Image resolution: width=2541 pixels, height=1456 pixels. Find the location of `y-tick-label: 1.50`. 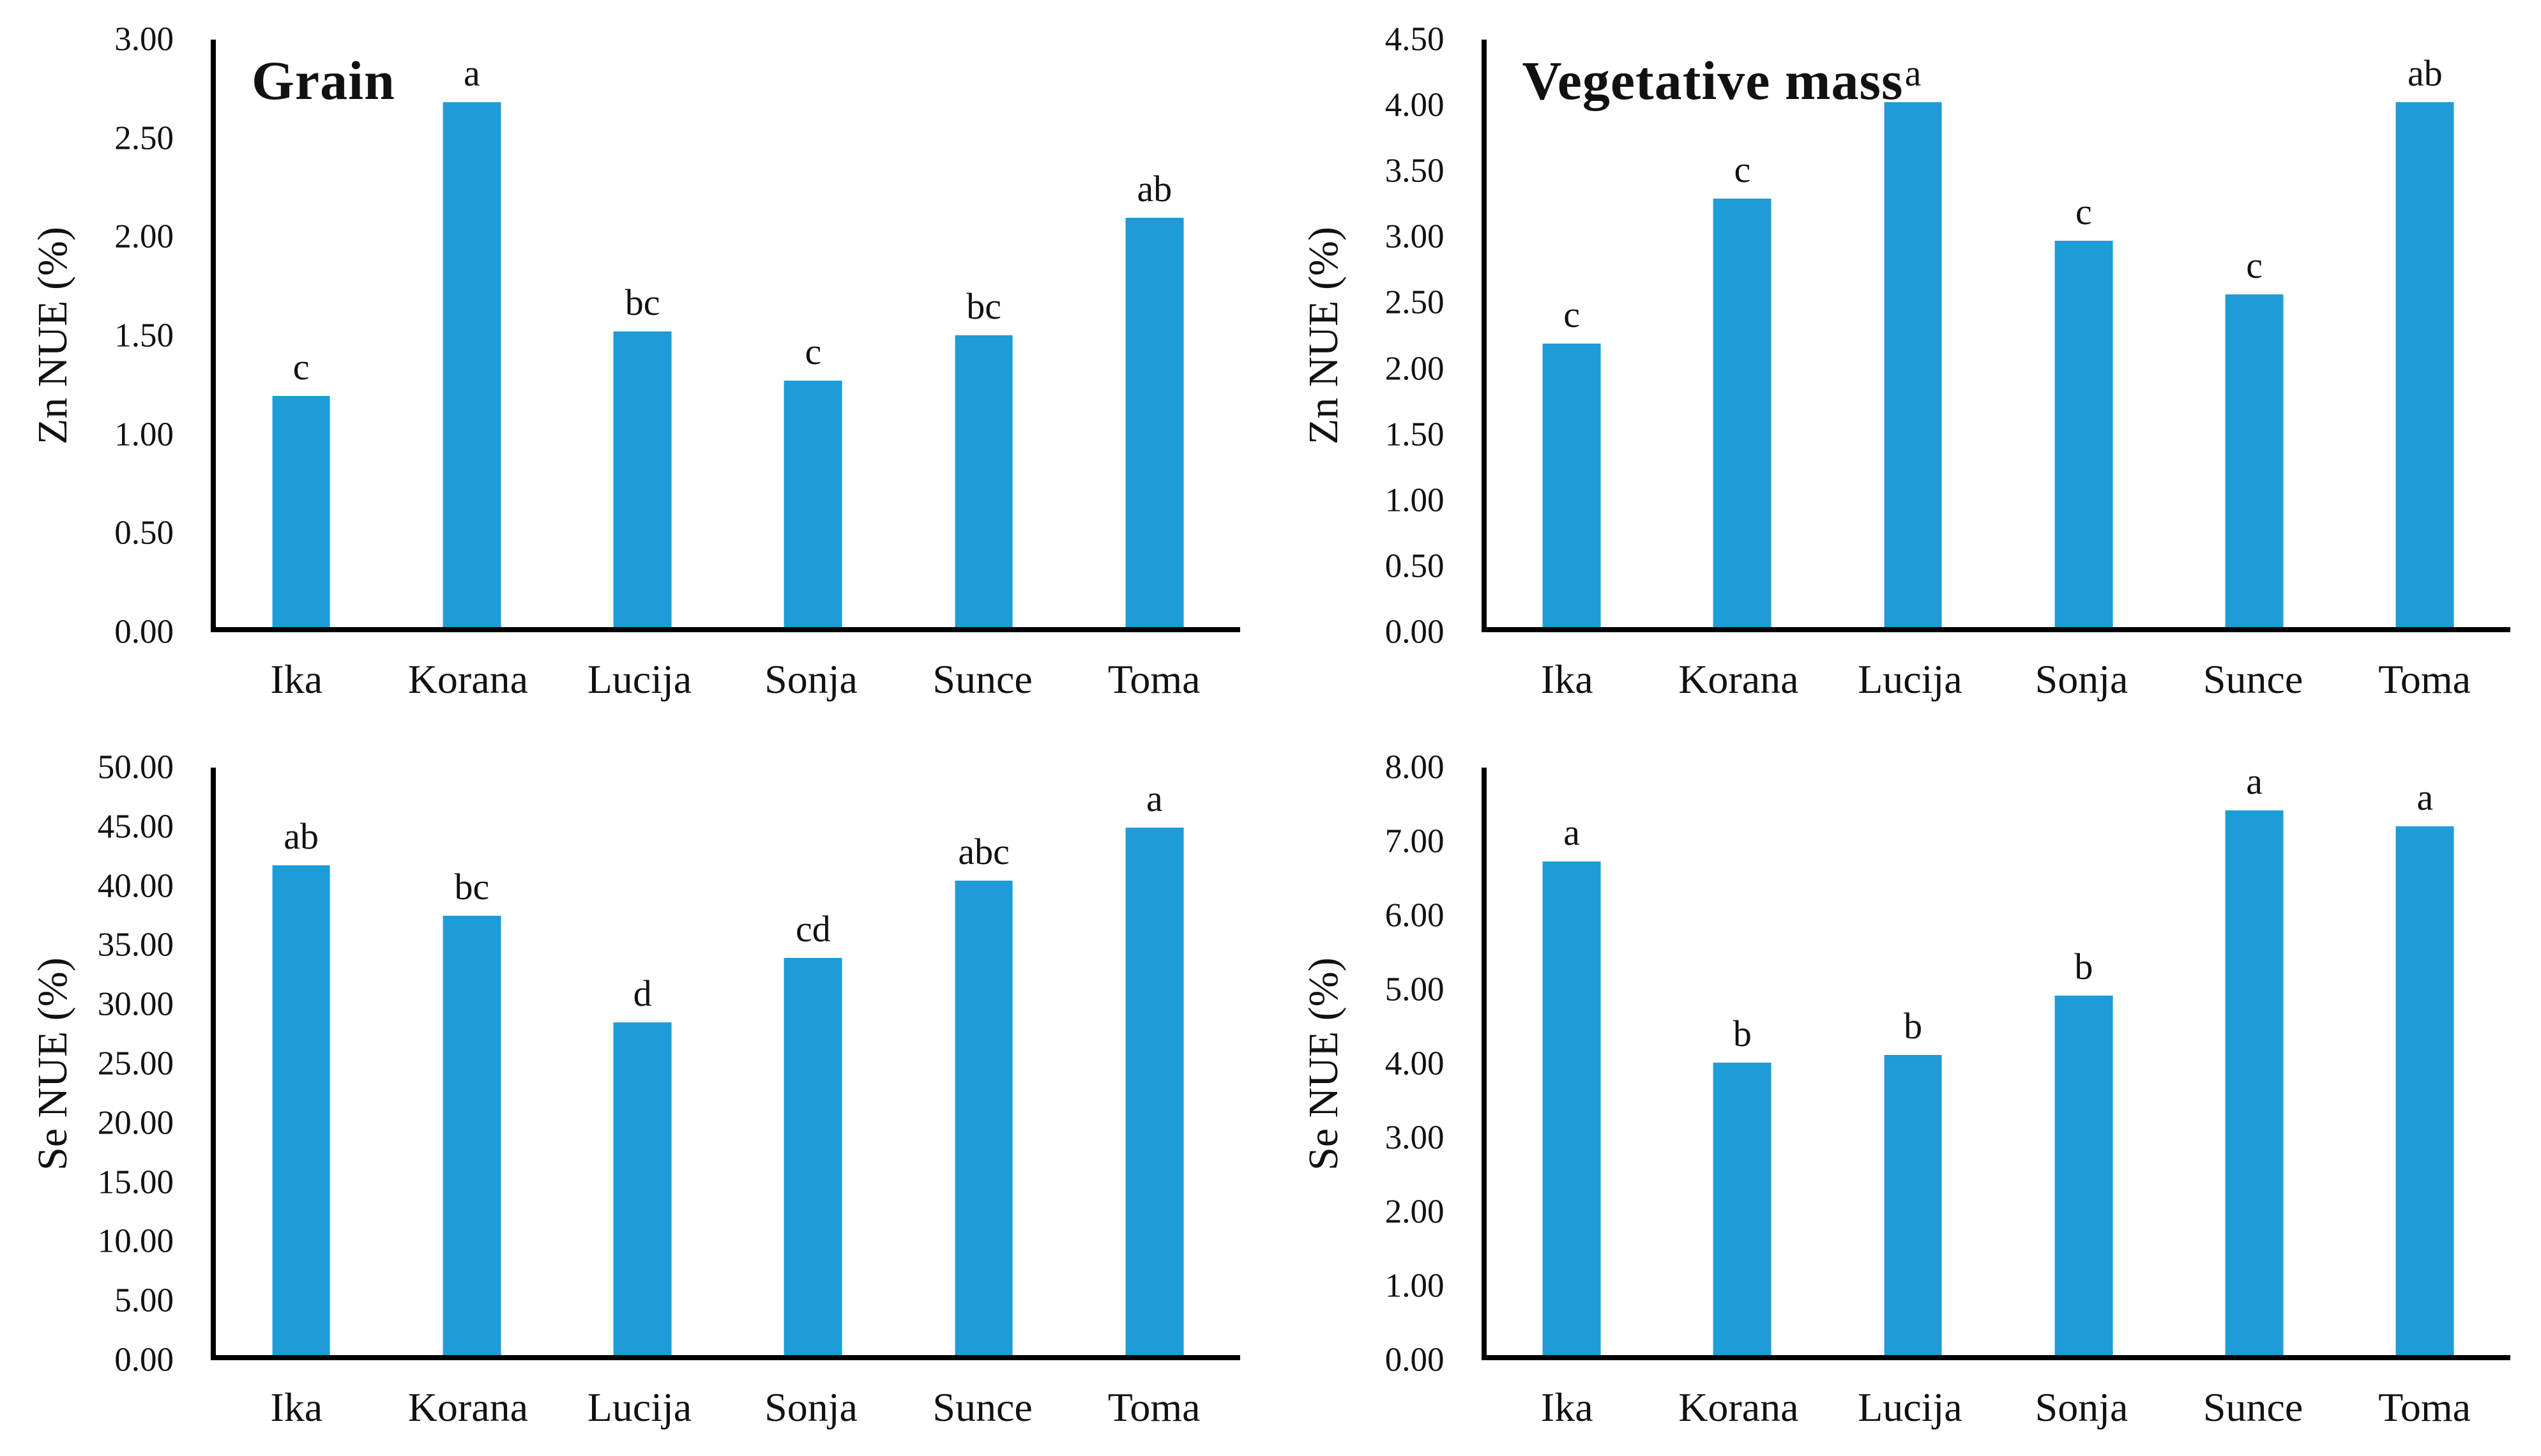

y-tick-label: 1.50 is located at coordinates (1414, 434).